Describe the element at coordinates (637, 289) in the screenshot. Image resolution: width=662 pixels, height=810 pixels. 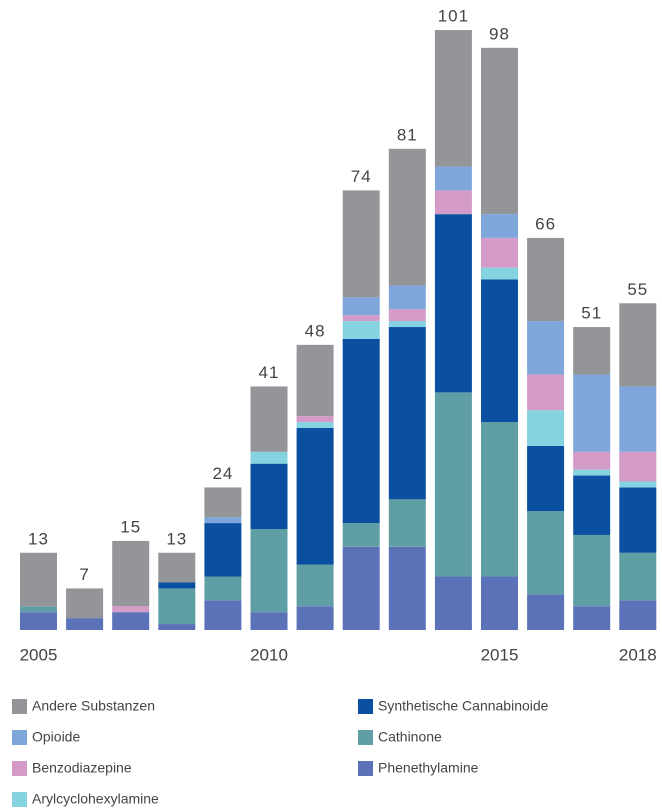
I see `total-label: 55` at that location.